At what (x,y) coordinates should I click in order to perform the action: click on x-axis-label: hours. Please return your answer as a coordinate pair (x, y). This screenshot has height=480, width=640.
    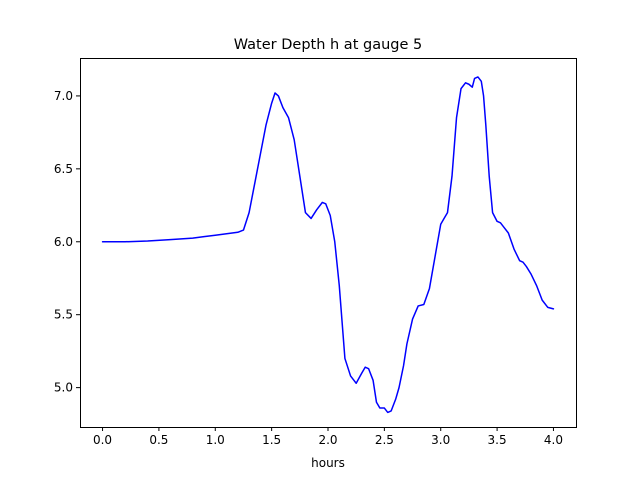
    Looking at the image, I should click on (328, 463).